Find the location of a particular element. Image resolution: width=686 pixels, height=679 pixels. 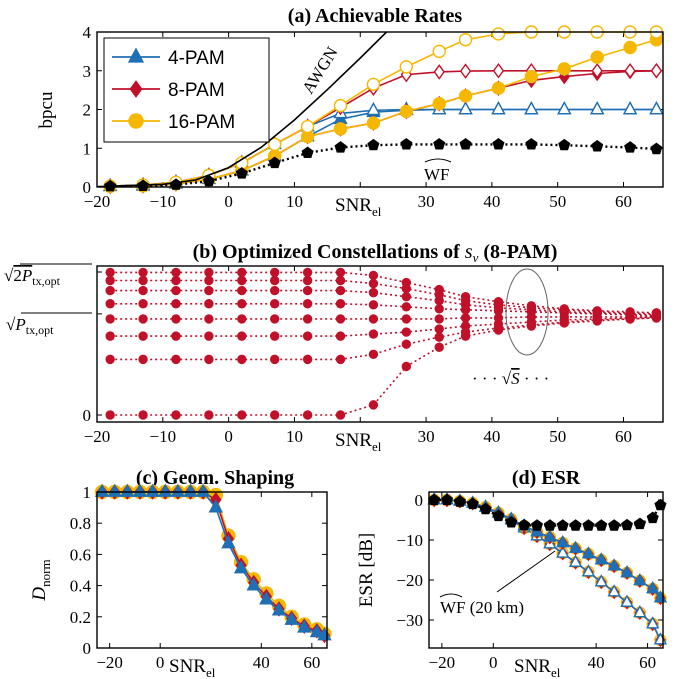

panel-b-ytick-sqrtp: √Ptx,opt is located at coordinates (49, 324).